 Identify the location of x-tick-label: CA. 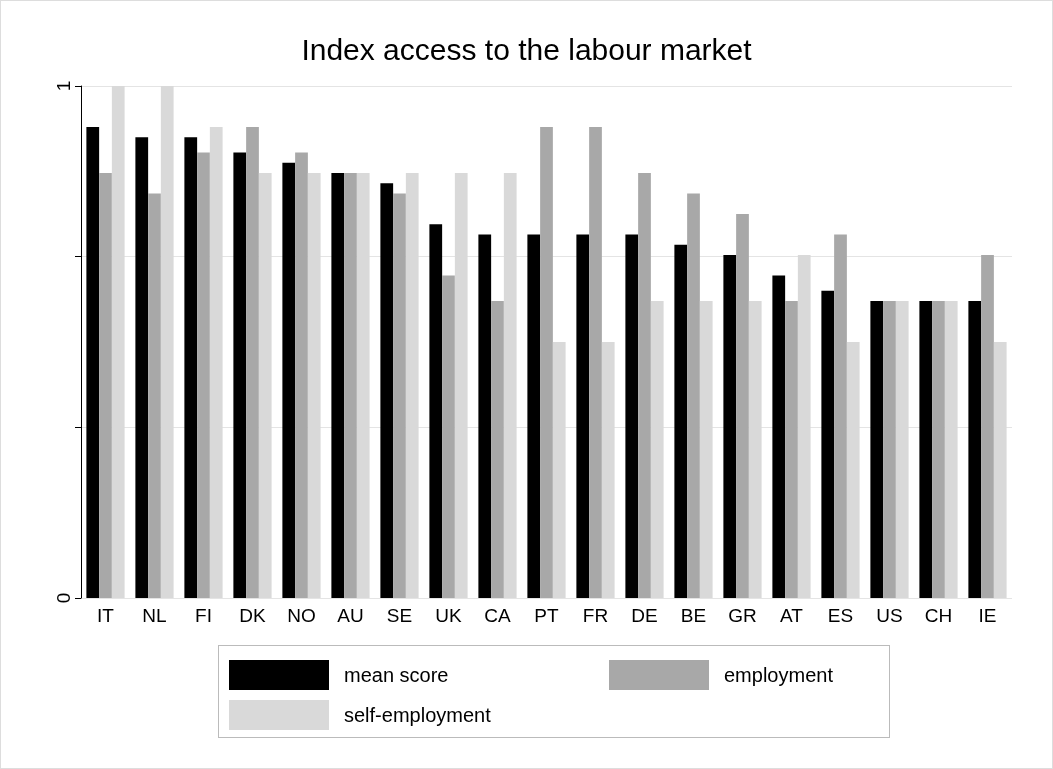
(498, 615).